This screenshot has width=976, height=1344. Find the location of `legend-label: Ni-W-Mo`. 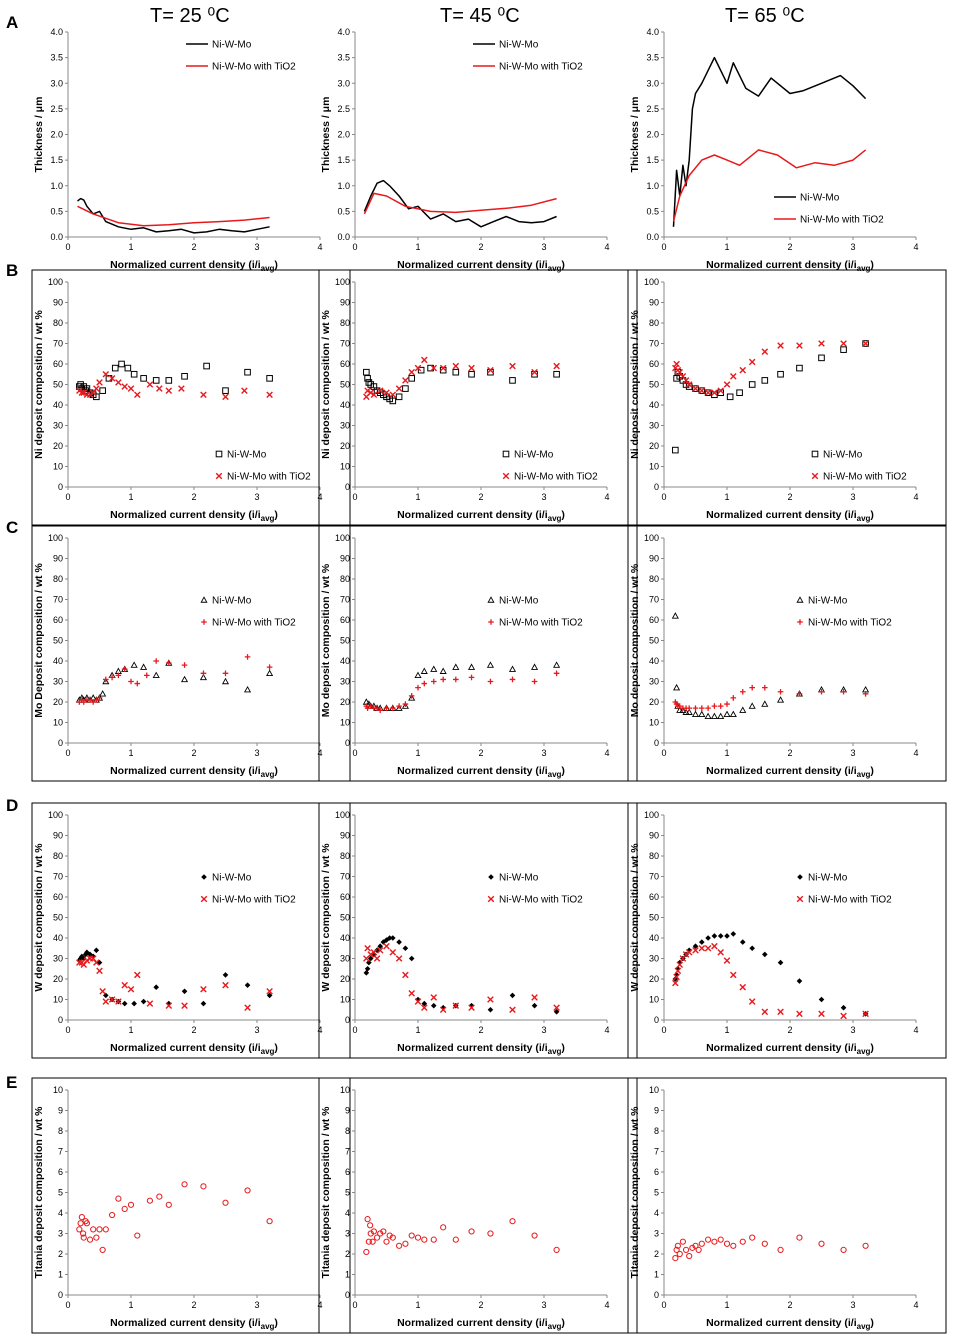

legend-label: Ni-W-Mo is located at coordinates (232, 601).